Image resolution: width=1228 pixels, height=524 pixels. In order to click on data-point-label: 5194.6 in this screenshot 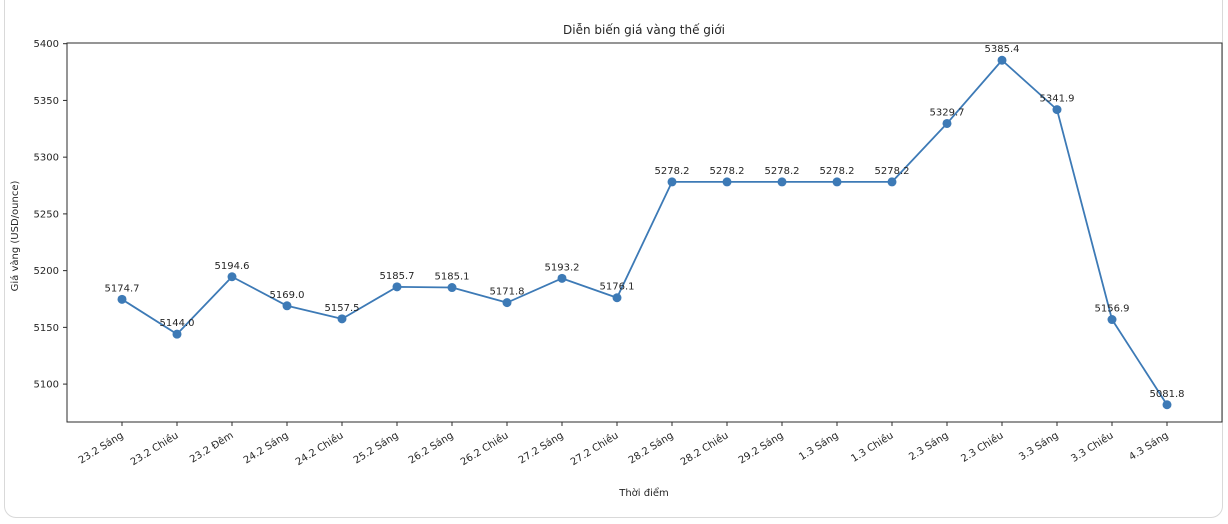, I will do `click(232, 266)`.